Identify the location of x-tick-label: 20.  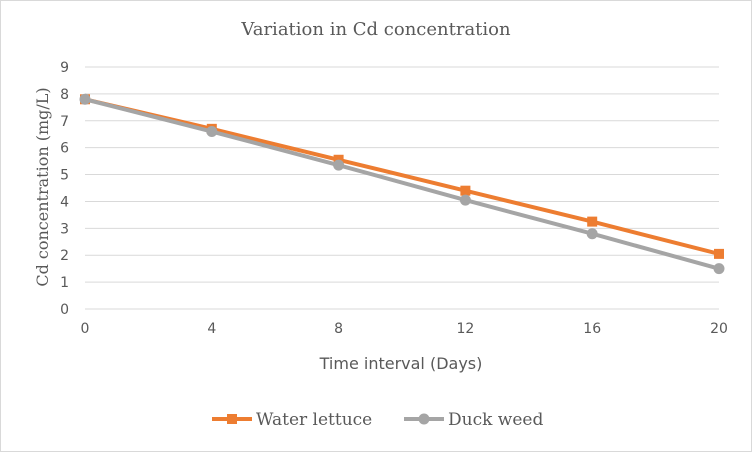
(719, 329).